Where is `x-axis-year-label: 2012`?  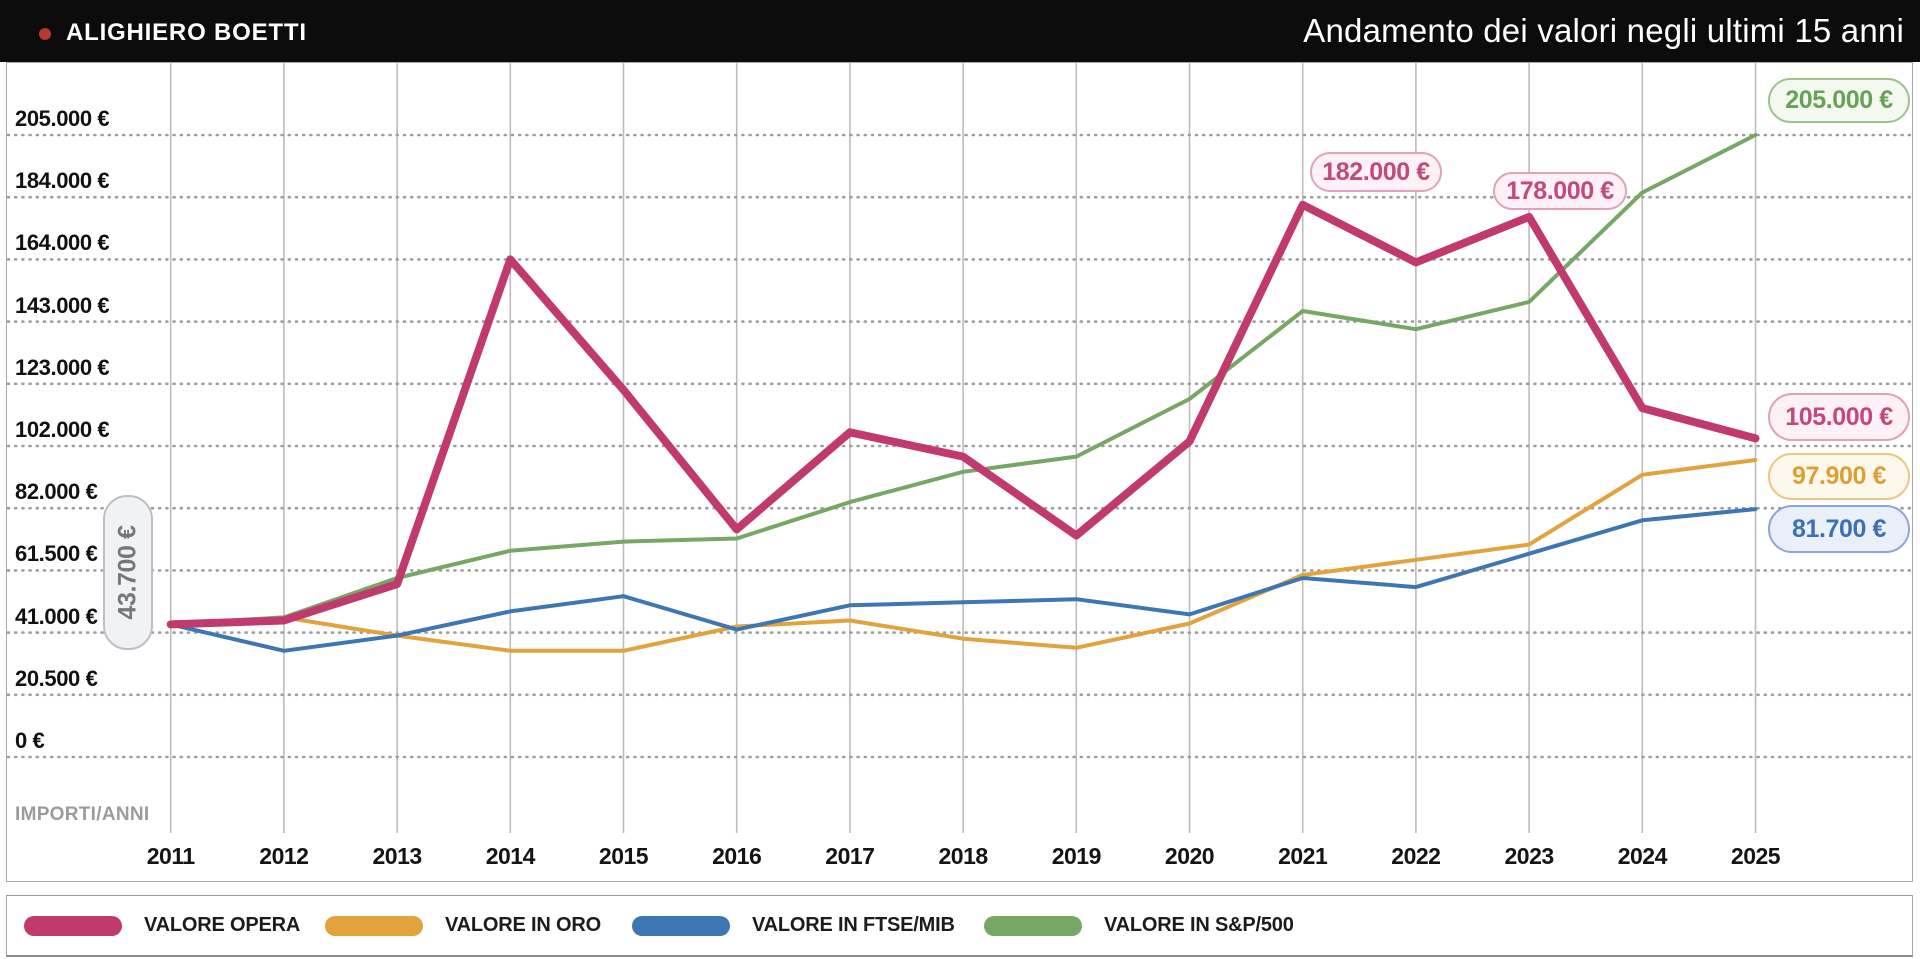
x-axis-year-label: 2012 is located at coordinates (284, 856).